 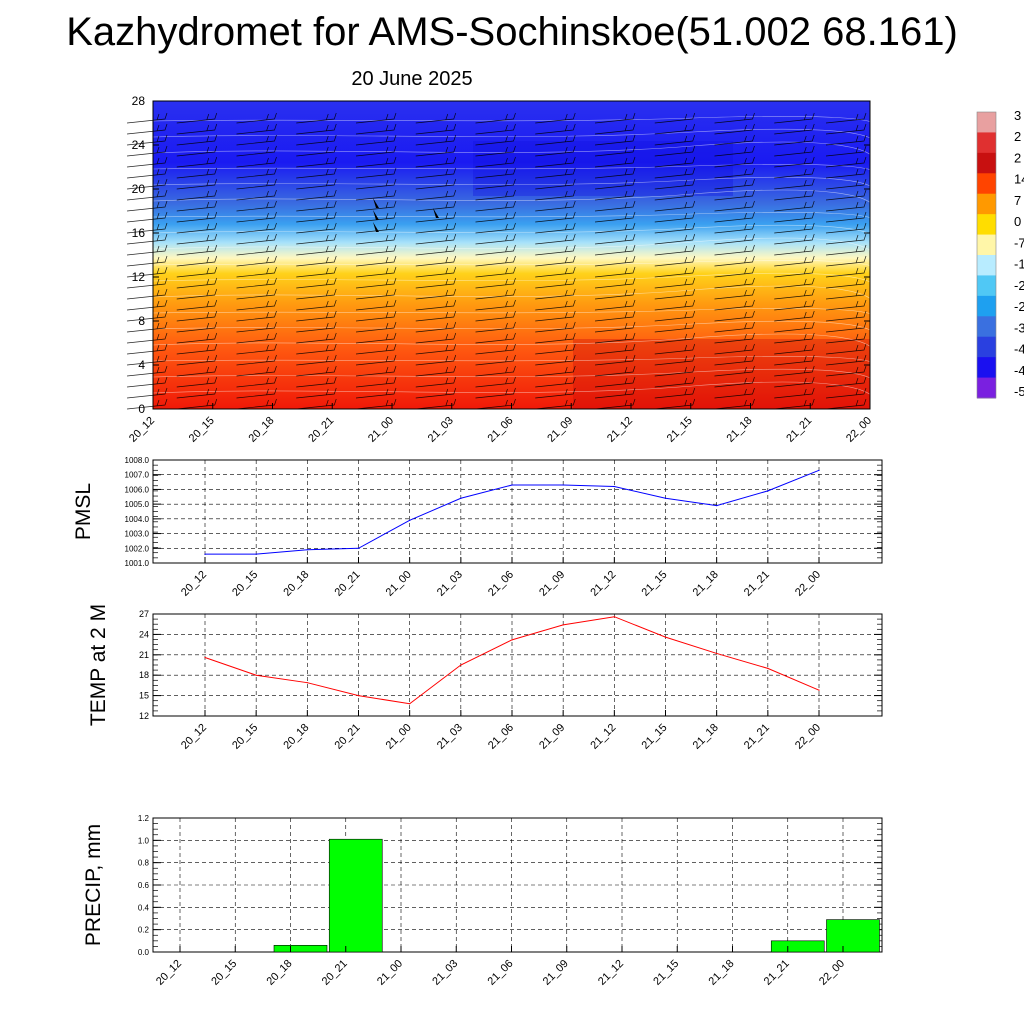 I want to click on cross-section-xtick-label: 20_18, so click(x=262, y=430).